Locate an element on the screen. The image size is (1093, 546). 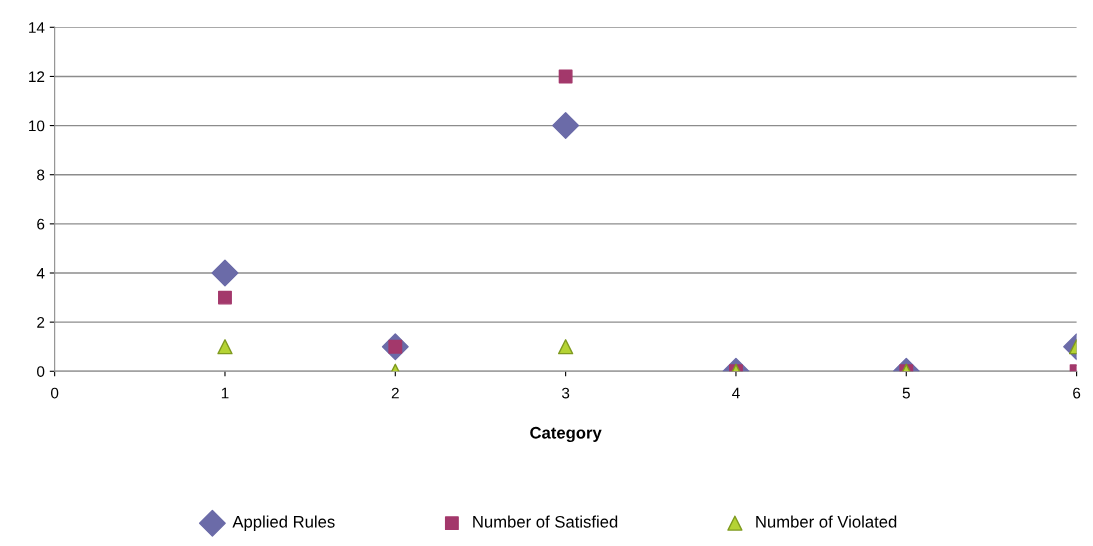
x-tick-label: 1 is located at coordinates (225, 393).